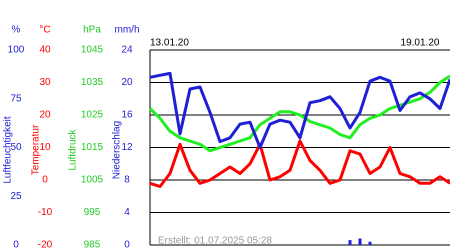  I want to click on y-tick-label: -20, so click(45, 245).